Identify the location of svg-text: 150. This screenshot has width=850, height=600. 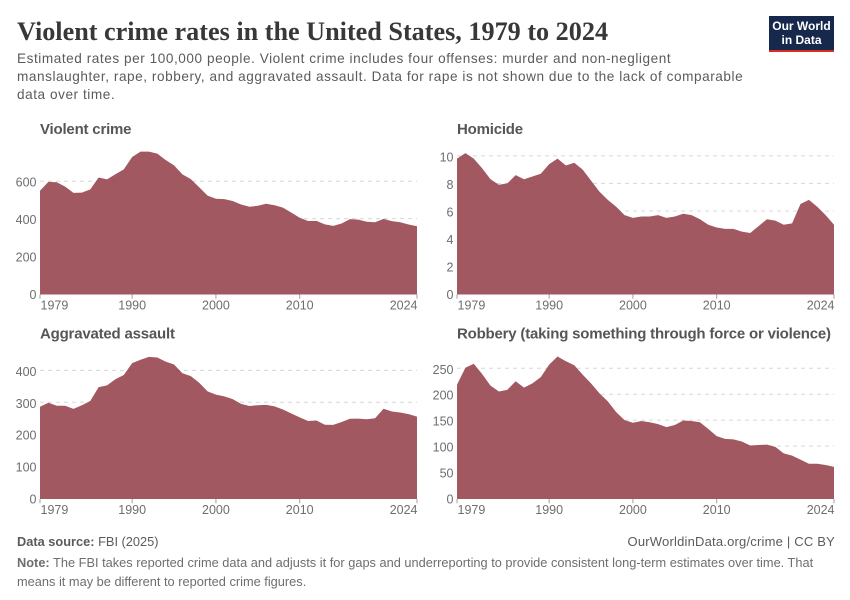
(443, 422).